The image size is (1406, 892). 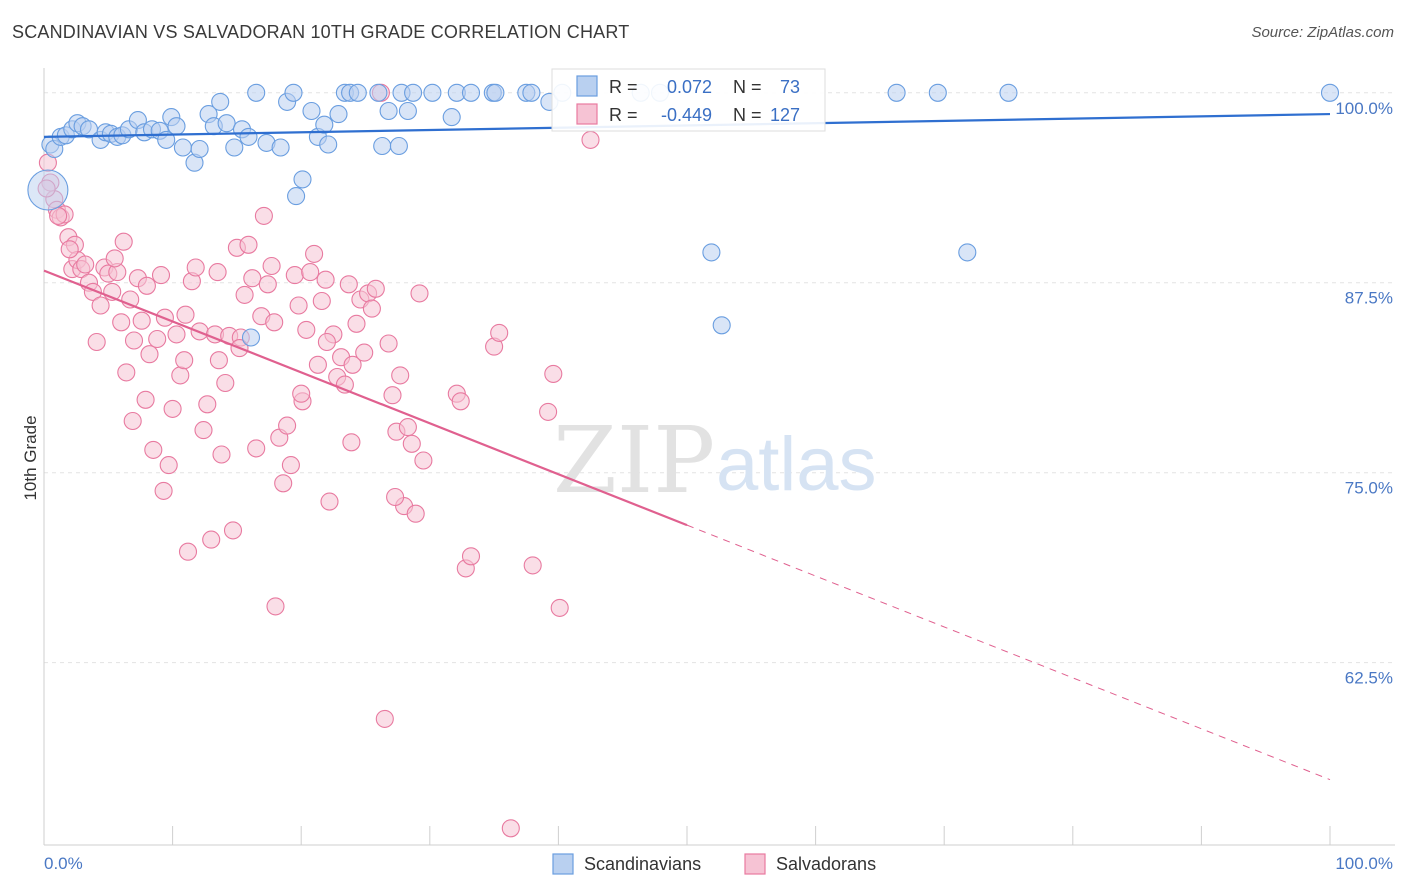 What do you see at coordinates (1369, 488) in the screenshot?
I see `y-tick-label: 75.0%` at bounding box center [1369, 488].